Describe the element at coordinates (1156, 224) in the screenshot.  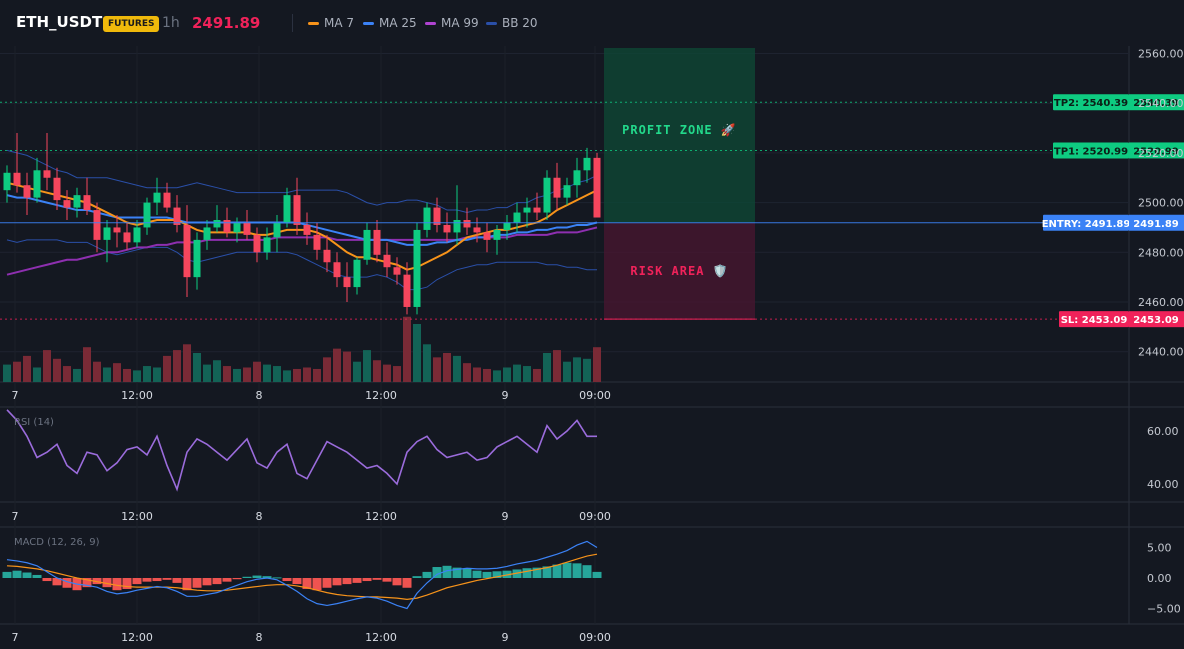
I see `entry-axis-label: 2491.89` at that location.